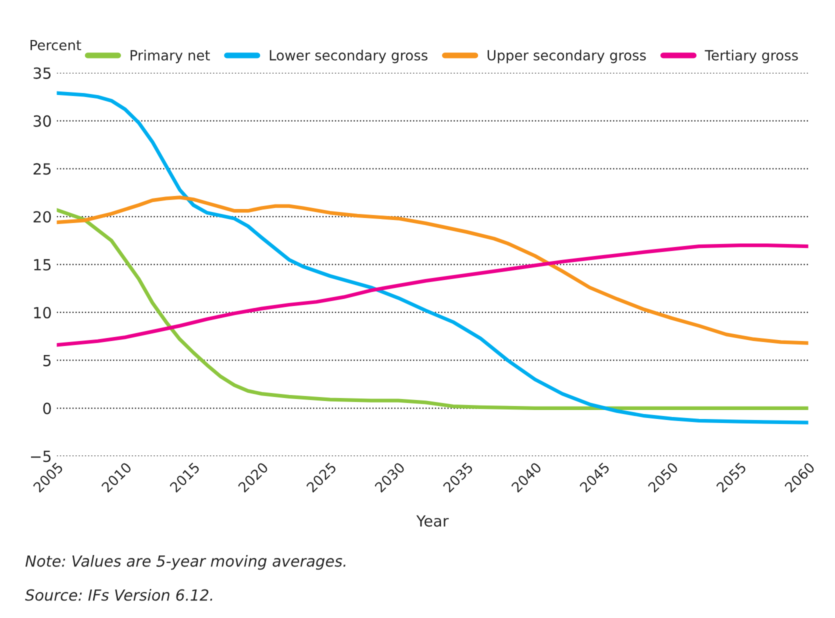 This screenshot has height=618, width=835. Describe the element at coordinates (42, 217) in the screenshot. I see `y-tick-label: 20` at that location.